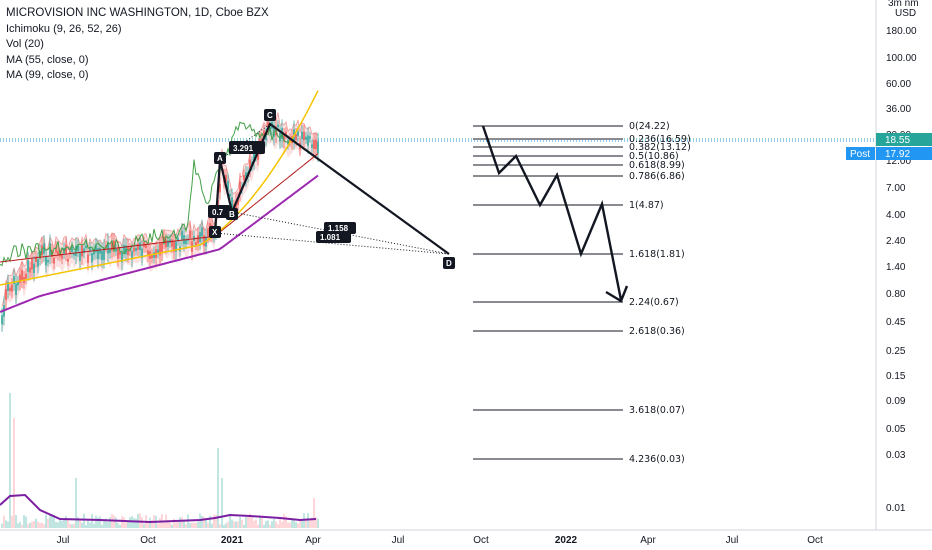 The height and width of the screenshot is (550, 932). I want to click on currency-label: USD, so click(905, 13).